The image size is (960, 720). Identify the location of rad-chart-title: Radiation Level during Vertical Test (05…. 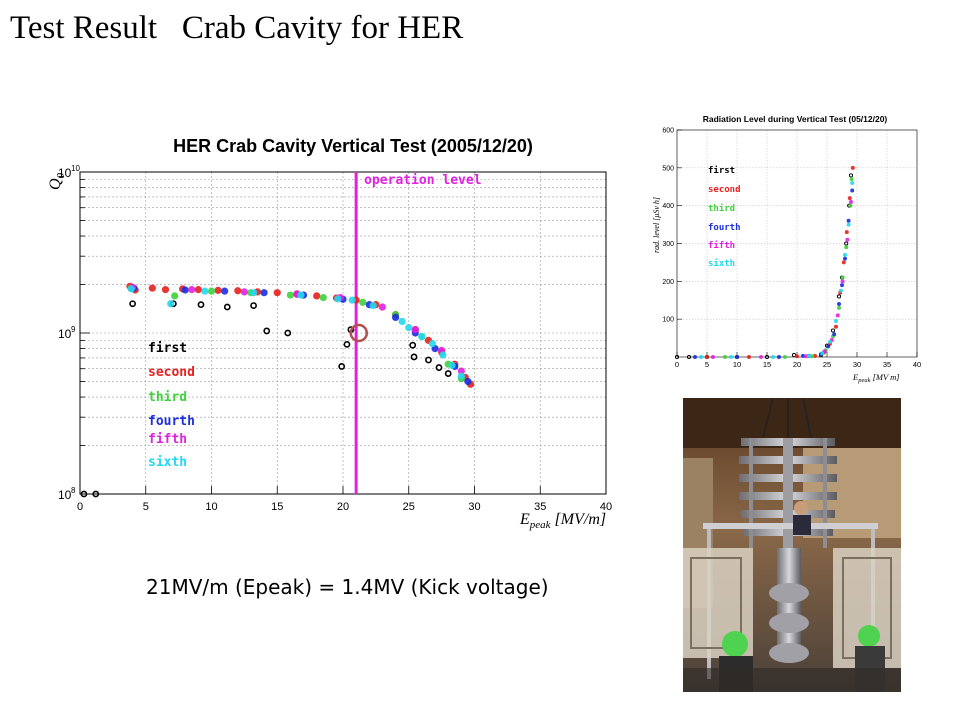
(795, 119).